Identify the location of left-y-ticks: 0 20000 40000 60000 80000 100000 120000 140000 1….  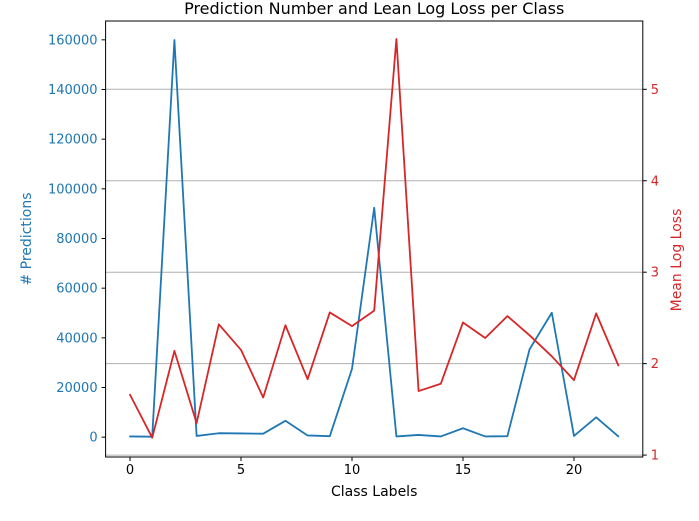
(77, 239).